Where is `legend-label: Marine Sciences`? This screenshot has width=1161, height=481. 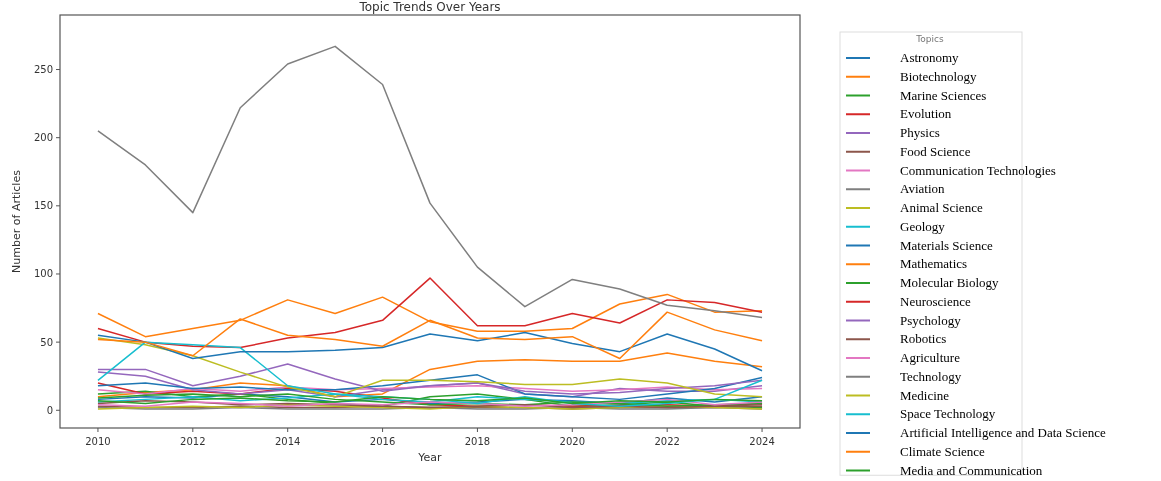
legend-label: Marine Sciences is located at coordinates (943, 95).